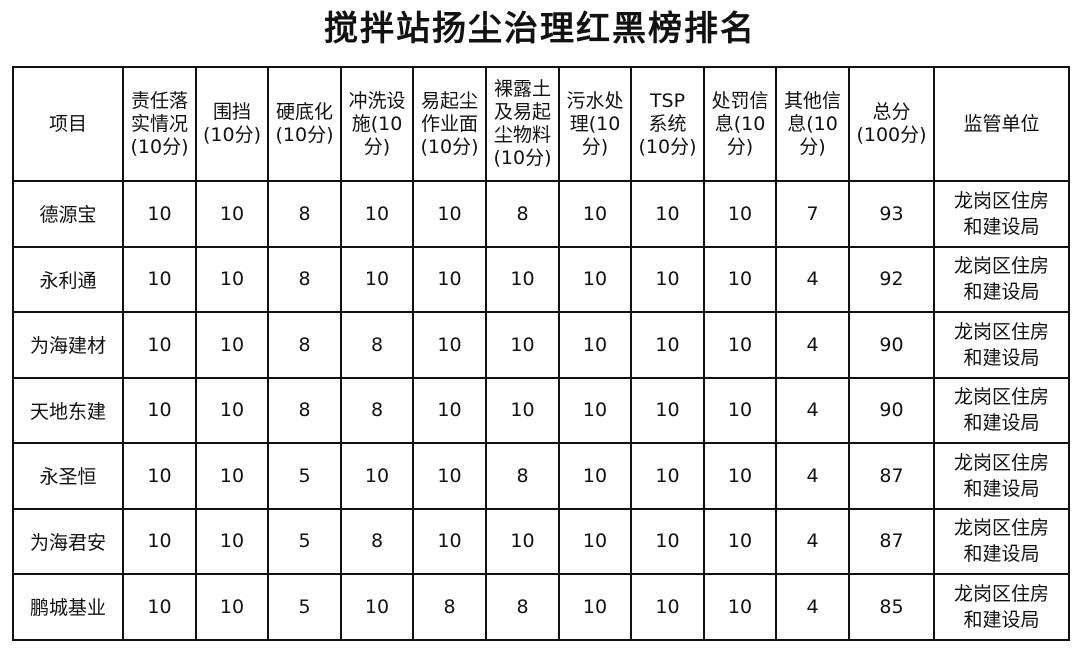 The width and height of the screenshot is (1080, 650). I want to click on column-header-line: 监管单位, so click(1001, 123).